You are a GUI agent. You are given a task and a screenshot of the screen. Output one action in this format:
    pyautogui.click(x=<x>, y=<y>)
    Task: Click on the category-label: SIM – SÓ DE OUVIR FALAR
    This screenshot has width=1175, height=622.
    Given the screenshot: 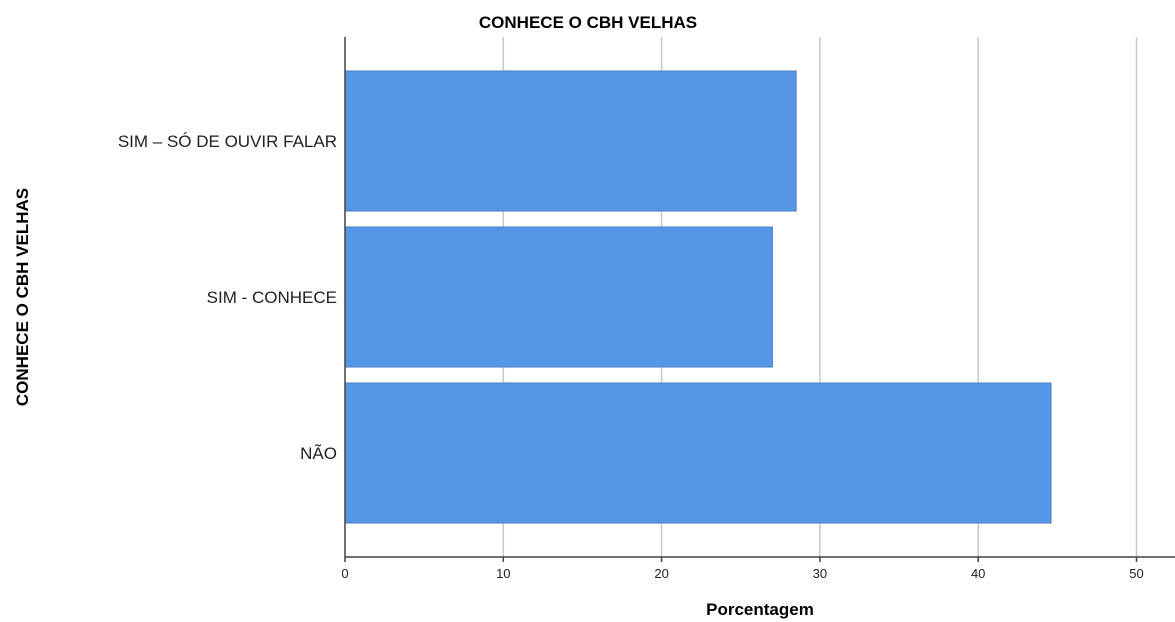 What is the action you would take?
    pyautogui.click(x=227, y=141)
    